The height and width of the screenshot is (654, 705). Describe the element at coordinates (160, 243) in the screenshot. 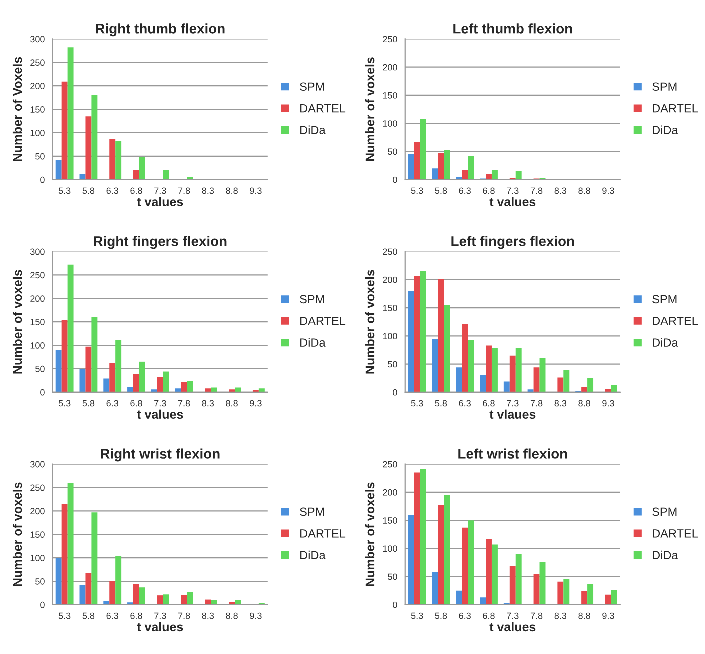

I see `chart-title: Right fingers flexion` at that location.